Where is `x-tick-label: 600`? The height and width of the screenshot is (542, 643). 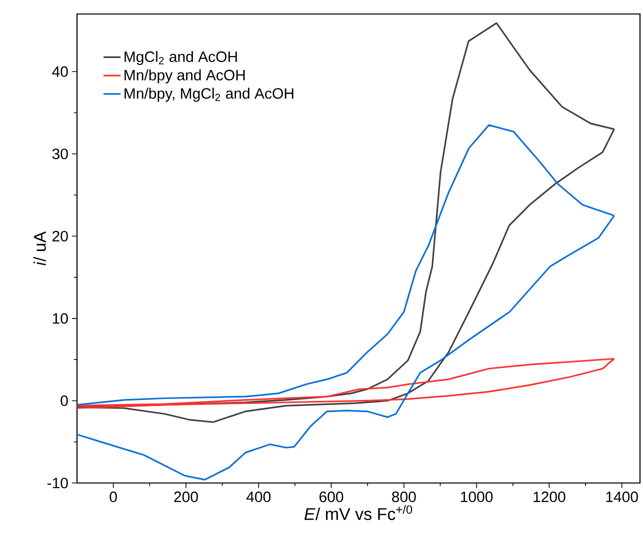
x-tick-label: 600 is located at coordinates (332, 497).